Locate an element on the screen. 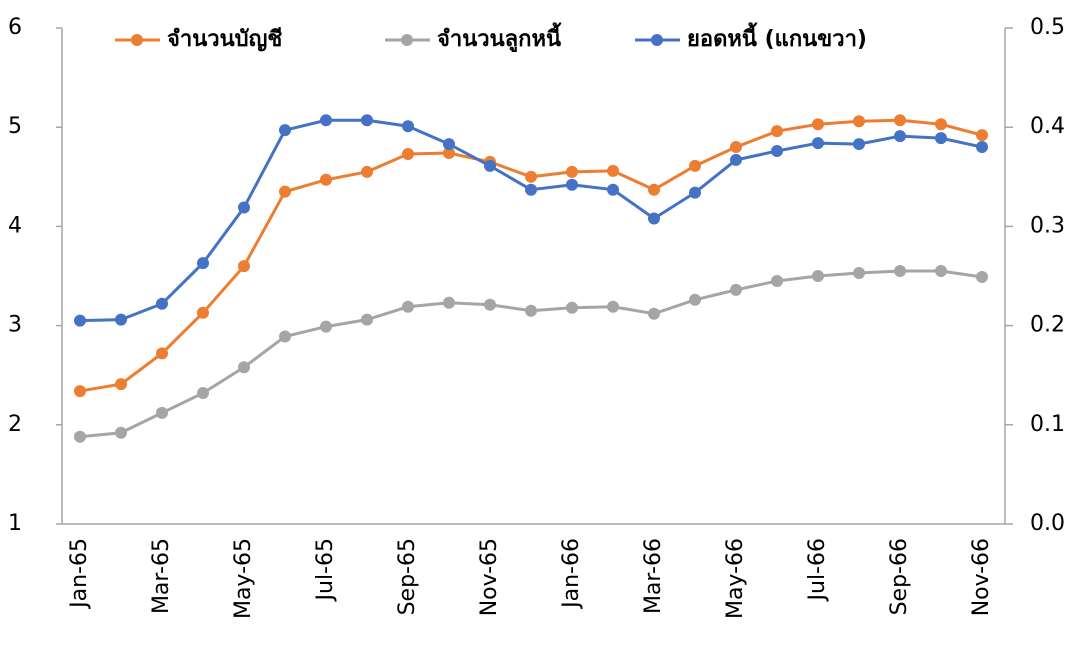 This screenshot has width=1081, height=646. legend-label: จำนวนลูกหนี้ is located at coordinates (499, 37).